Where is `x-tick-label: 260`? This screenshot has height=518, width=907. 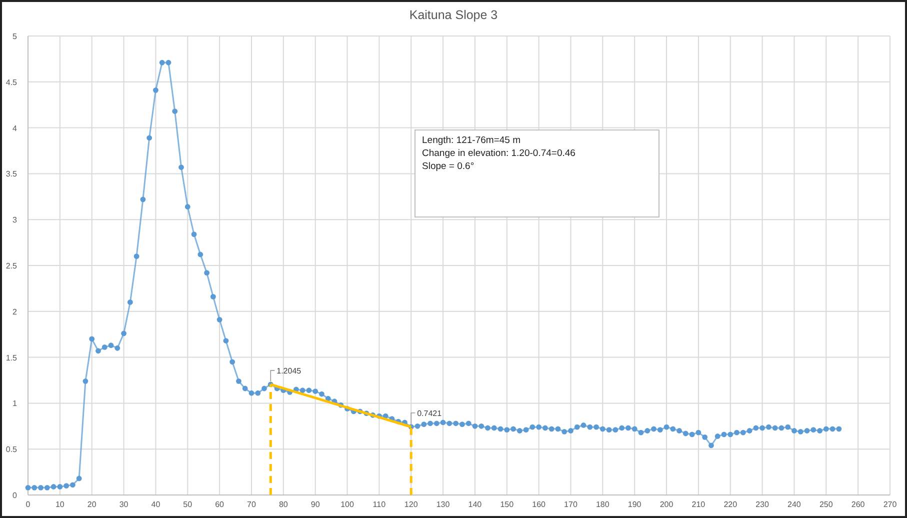 x-tick-label: 260 is located at coordinates (858, 504).